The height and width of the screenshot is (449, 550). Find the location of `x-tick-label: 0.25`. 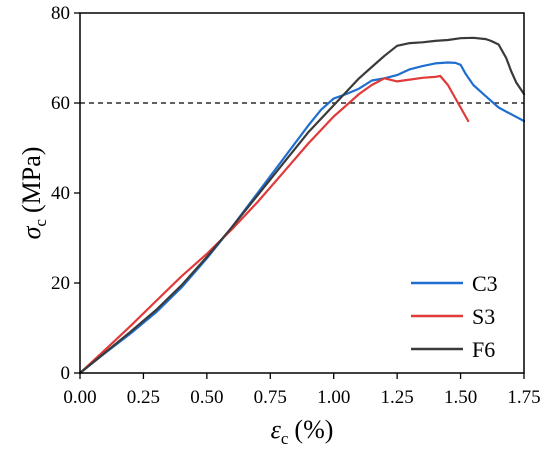

x-tick-label: 0.25 is located at coordinates (143, 397).